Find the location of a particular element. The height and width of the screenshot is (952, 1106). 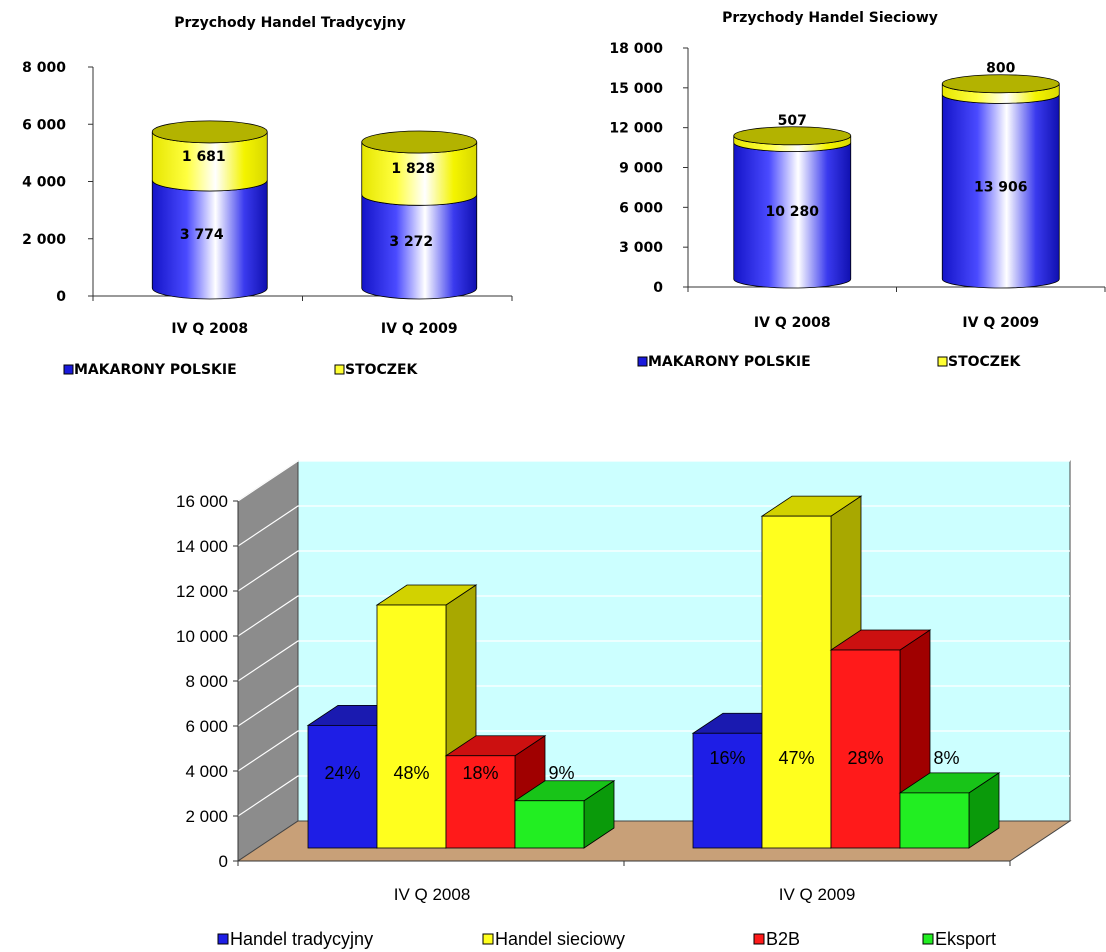

data-label: 507 is located at coordinates (792, 121).